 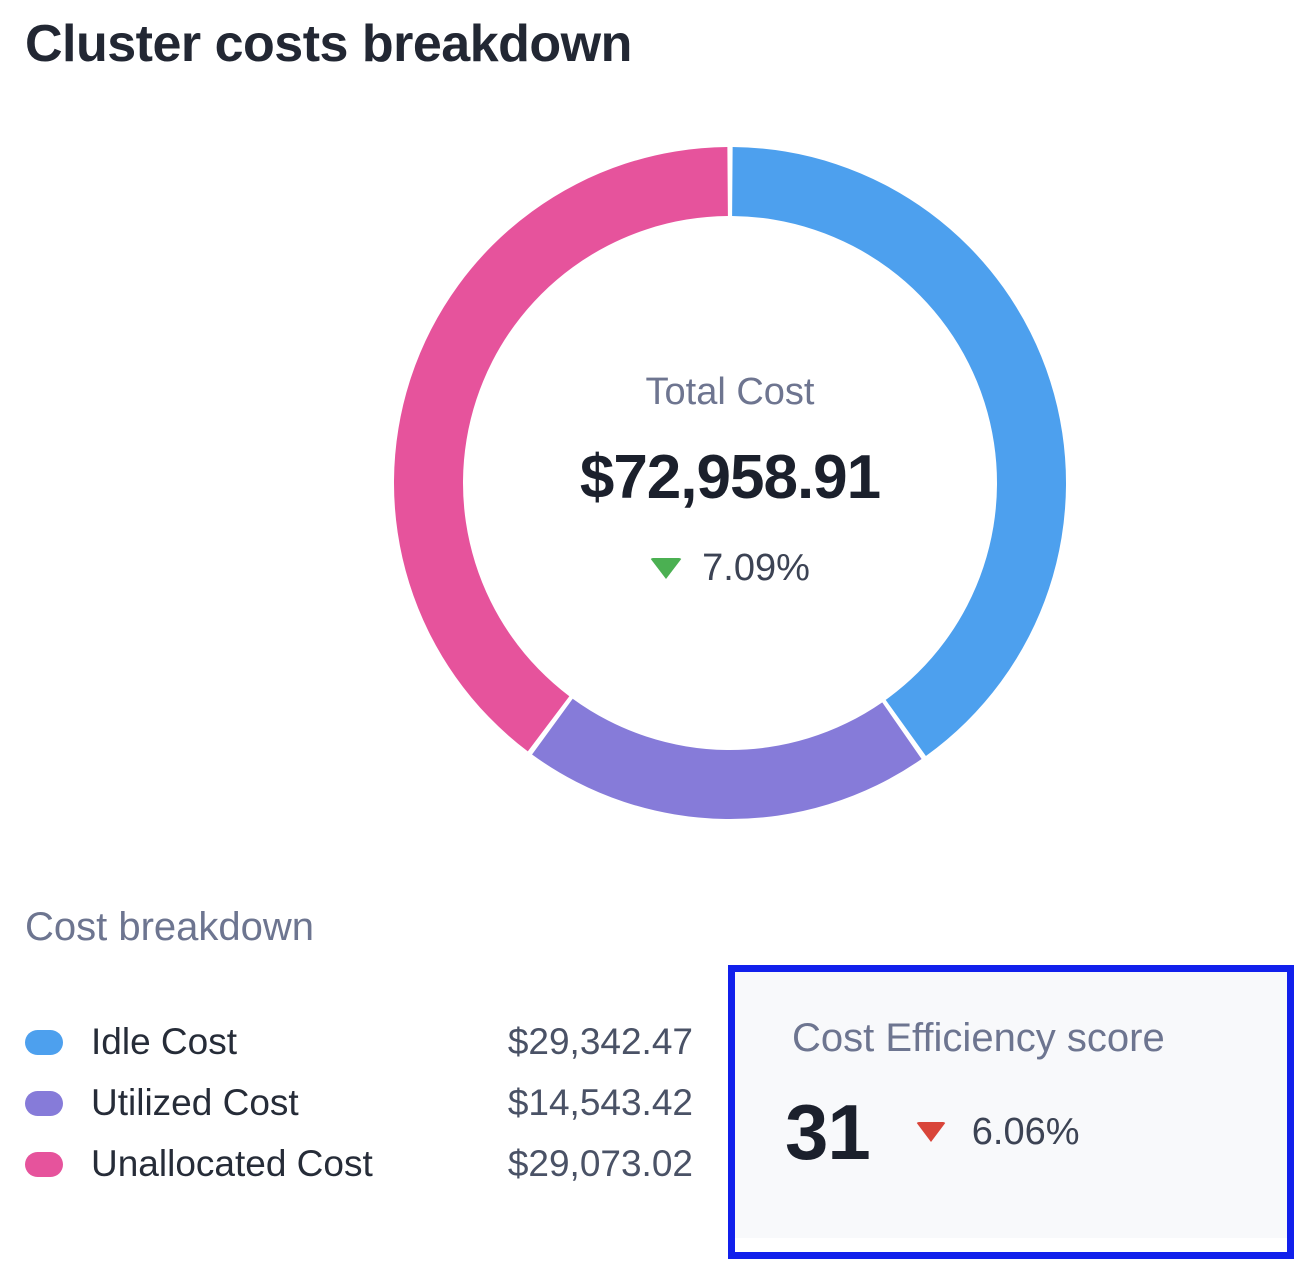 What do you see at coordinates (560, 449) in the screenshot?
I see `donut-segment-unallocated-cost` at bounding box center [560, 449].